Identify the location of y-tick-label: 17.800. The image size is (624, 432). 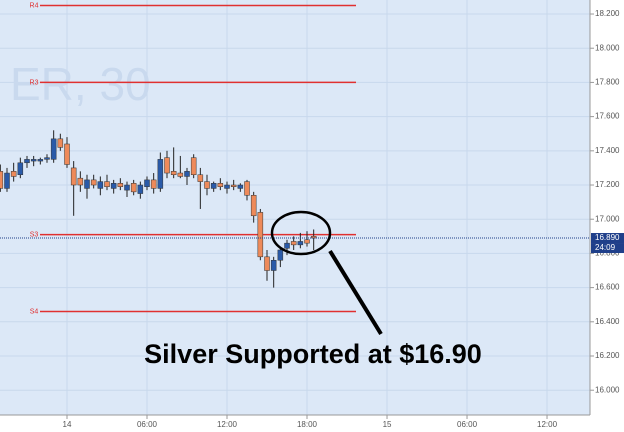
(607, 82).